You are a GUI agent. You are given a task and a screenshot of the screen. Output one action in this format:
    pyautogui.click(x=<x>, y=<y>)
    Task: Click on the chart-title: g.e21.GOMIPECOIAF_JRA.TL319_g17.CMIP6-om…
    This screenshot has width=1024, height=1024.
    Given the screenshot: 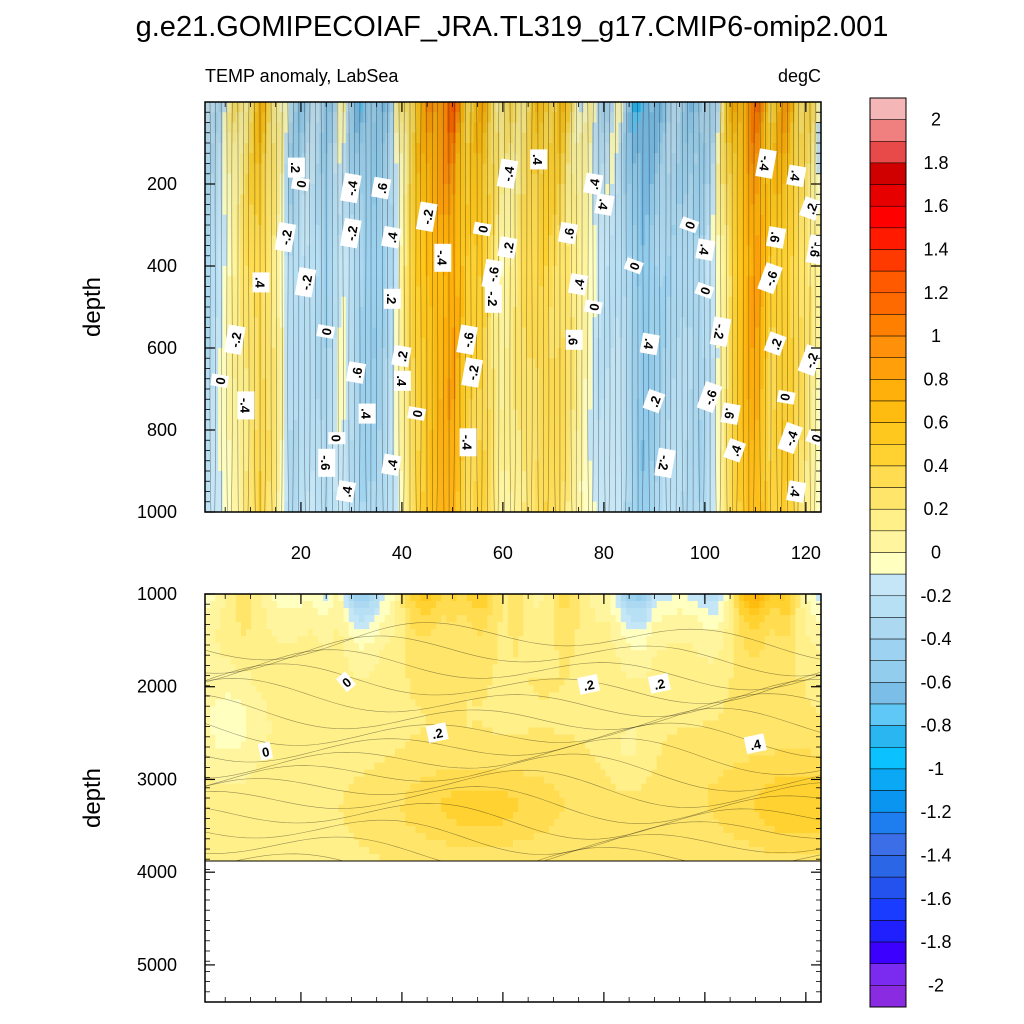 What is the action you would take?
    pyautogui.click(x=512, y=27)
    